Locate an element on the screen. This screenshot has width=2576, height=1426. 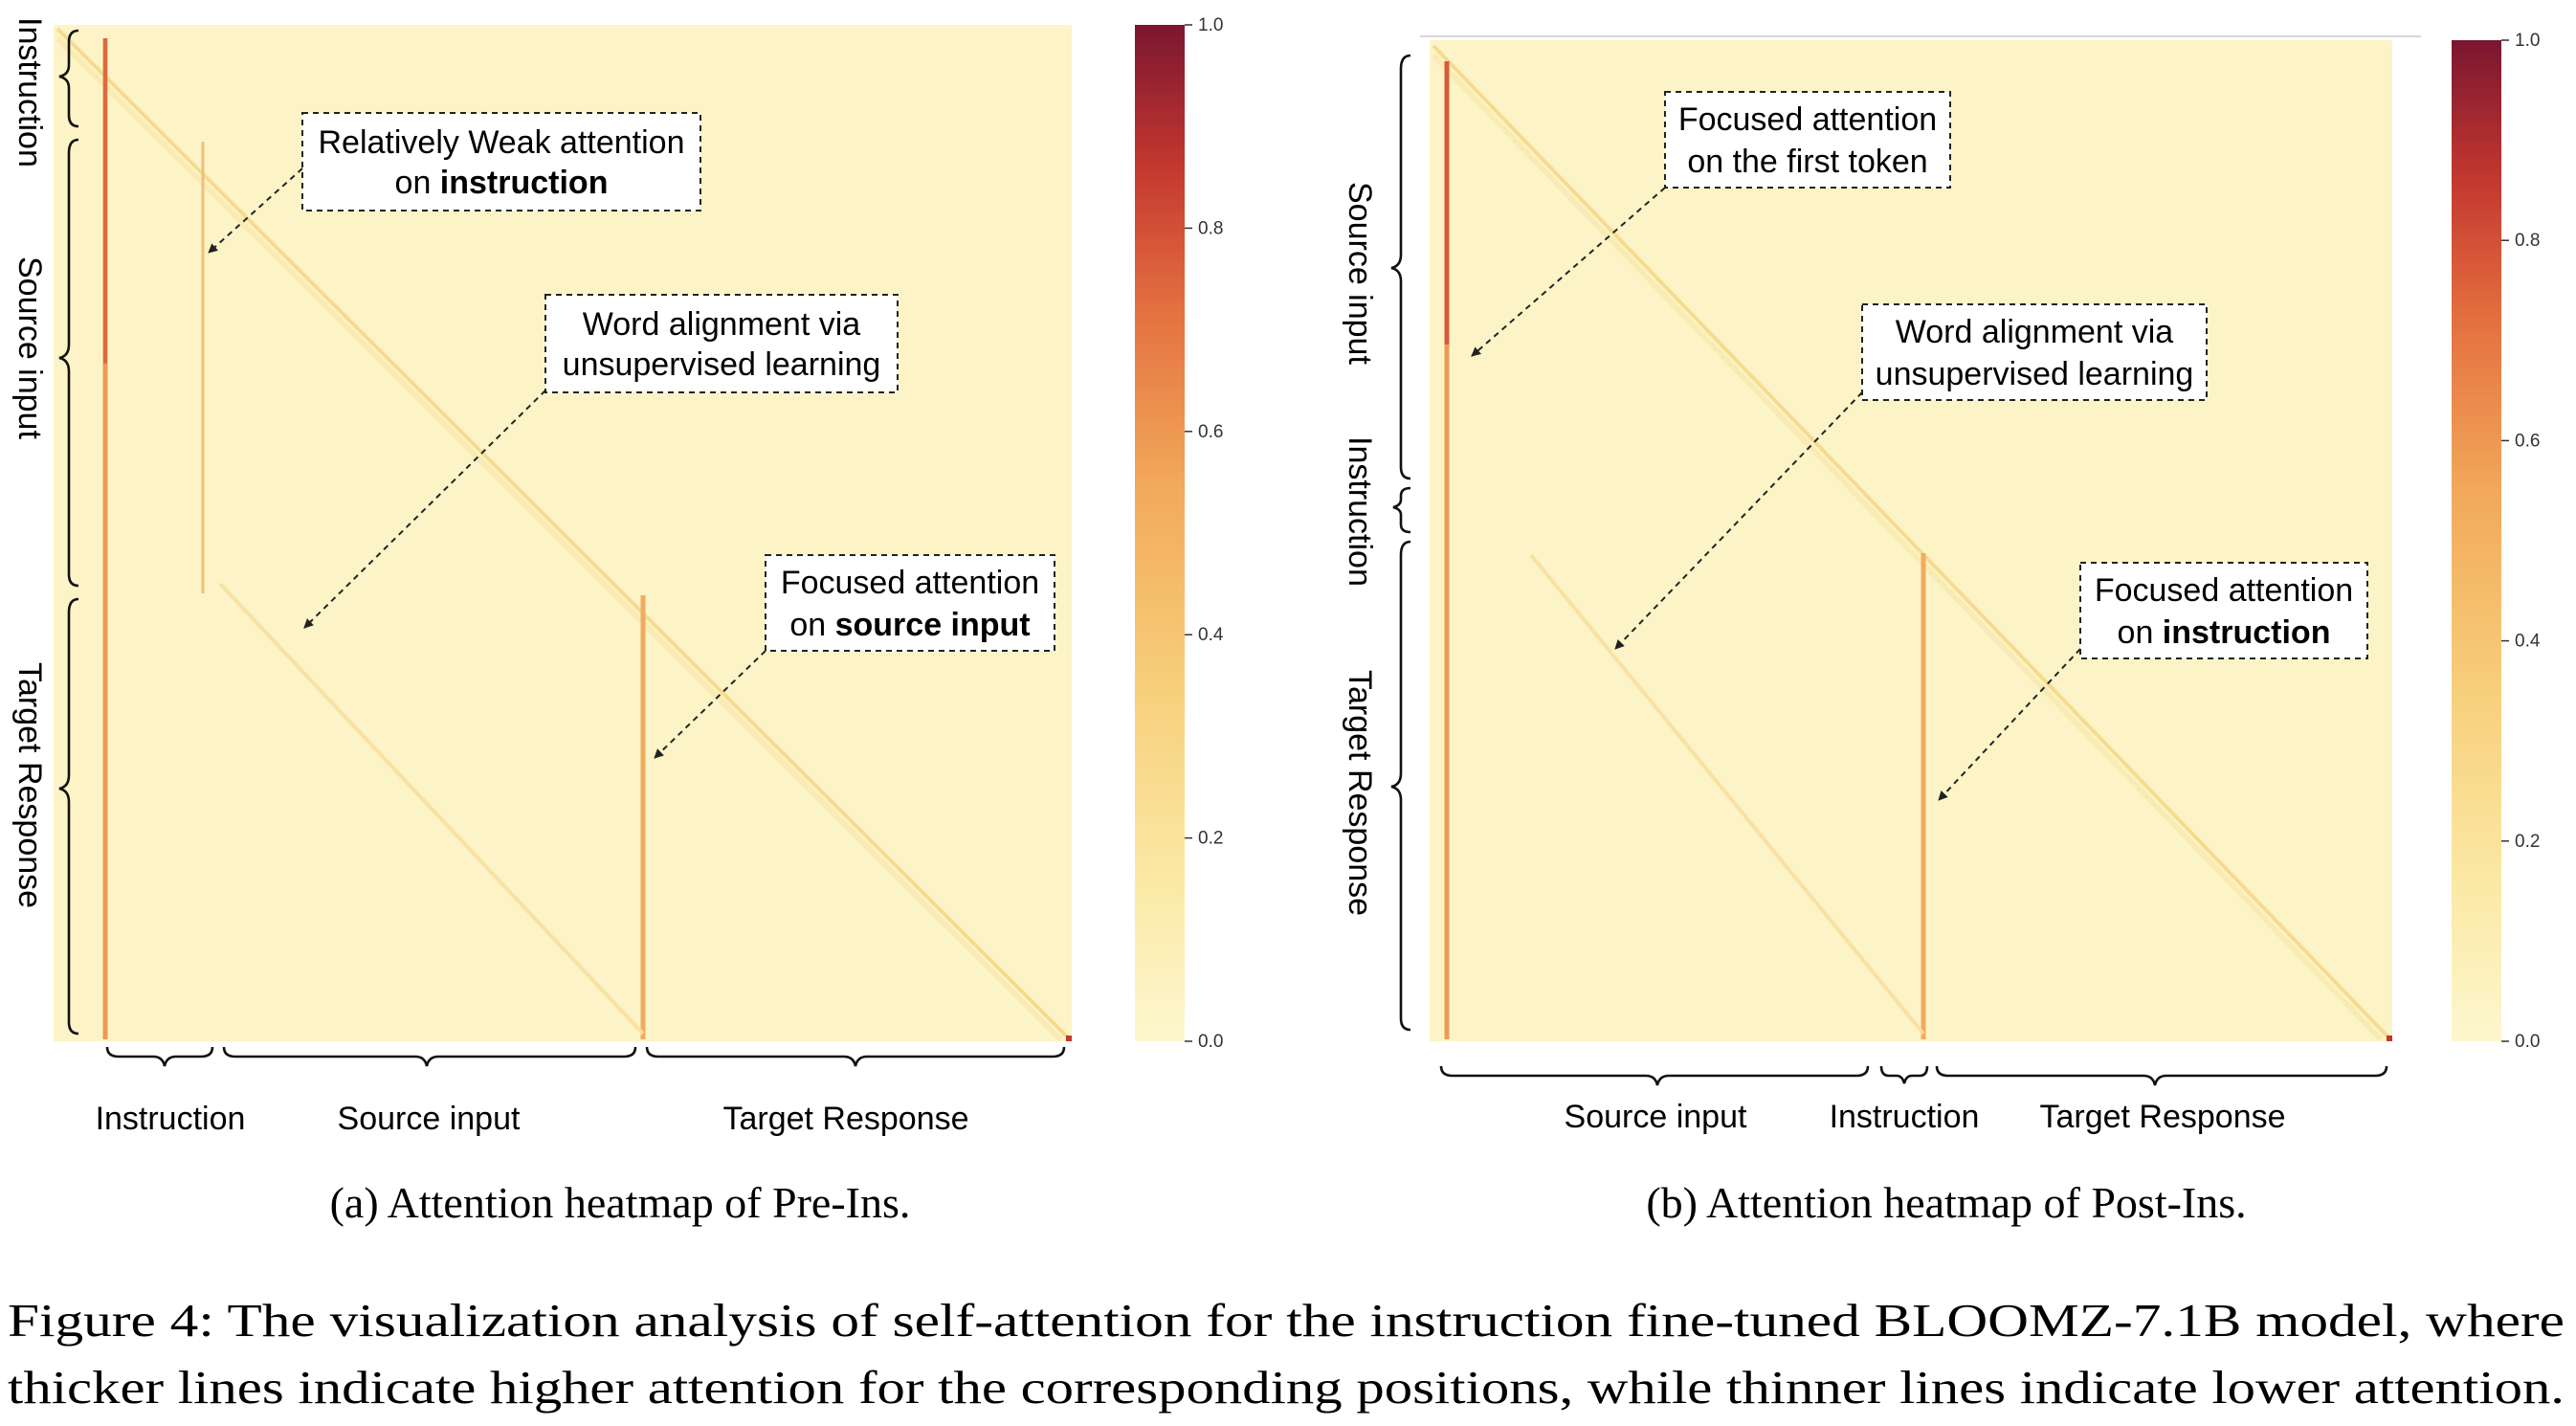
brace-b-bottom-source is located at coordinates (1654, 1075).